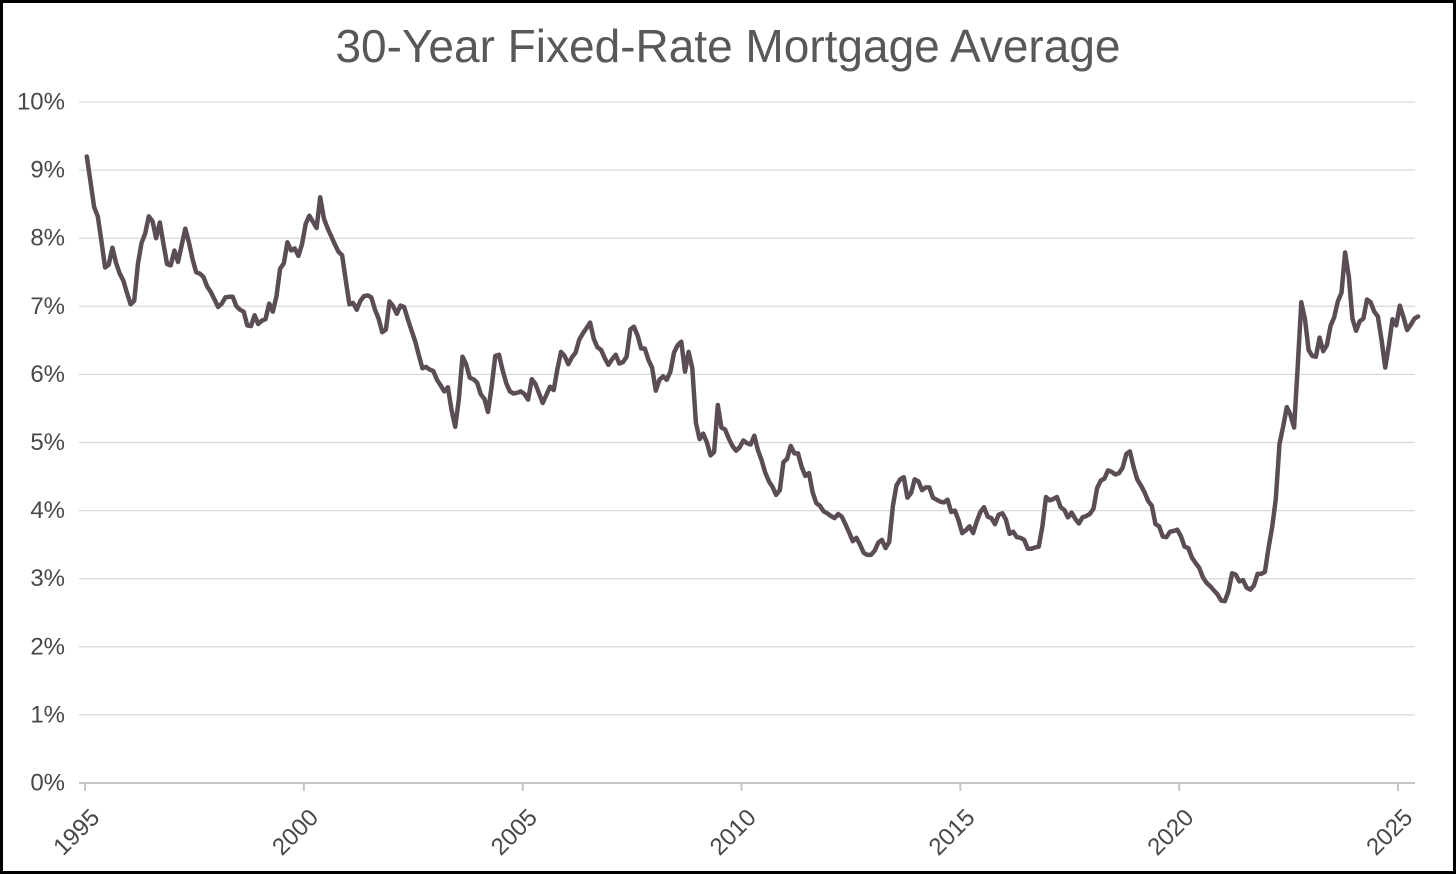 The image size is (1456, 874). I want to click on y-tick-label: 10%, so click(41, 102).